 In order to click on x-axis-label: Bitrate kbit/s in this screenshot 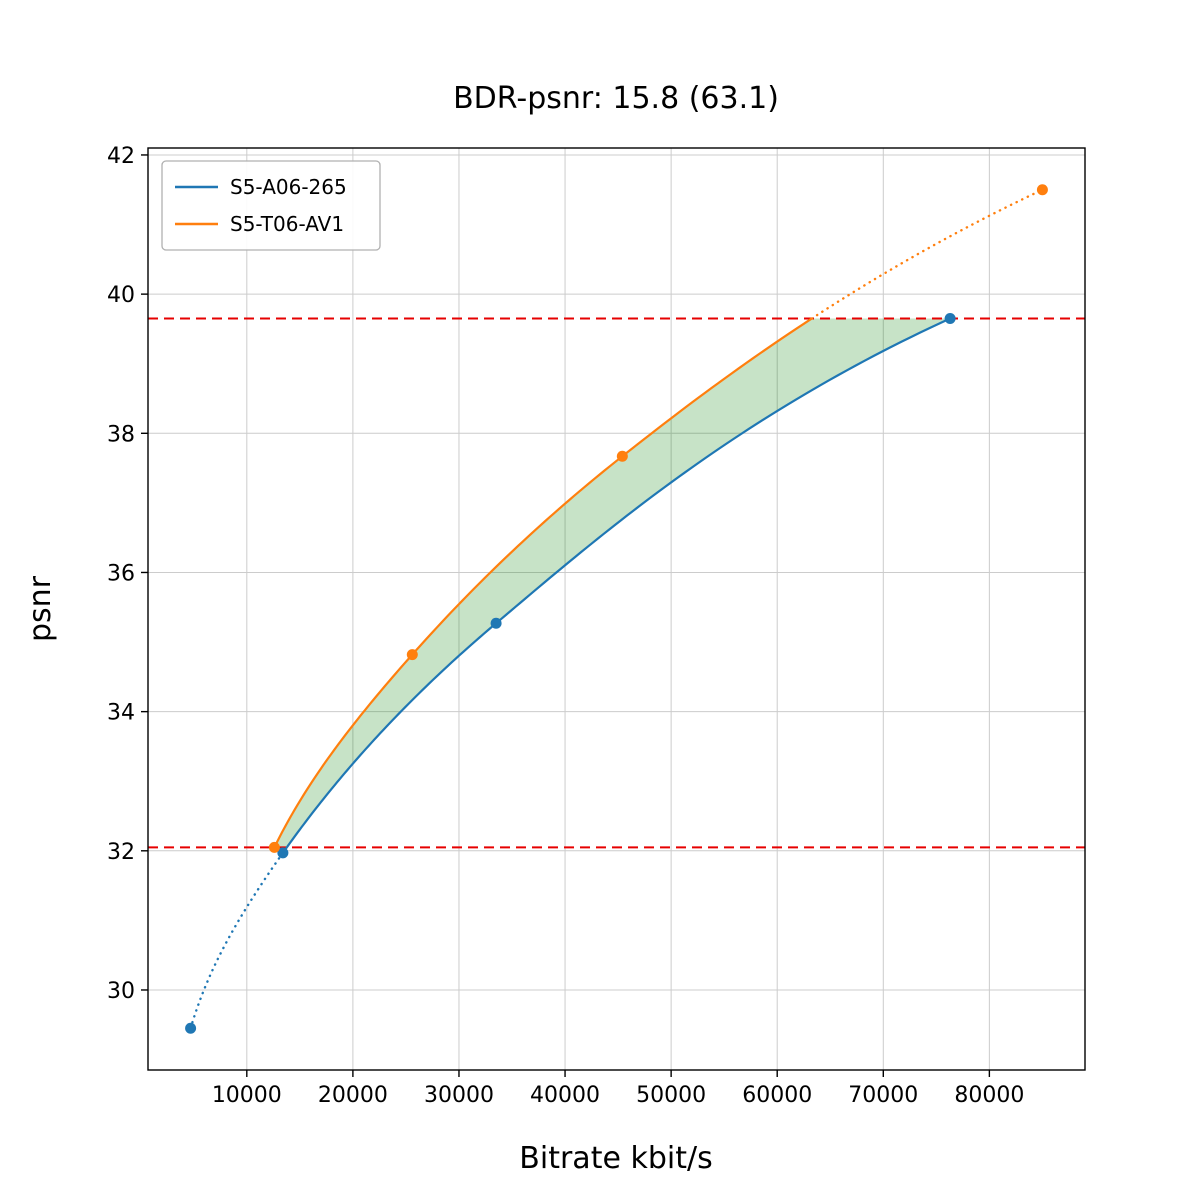, I will do `click(615, 1158)`.